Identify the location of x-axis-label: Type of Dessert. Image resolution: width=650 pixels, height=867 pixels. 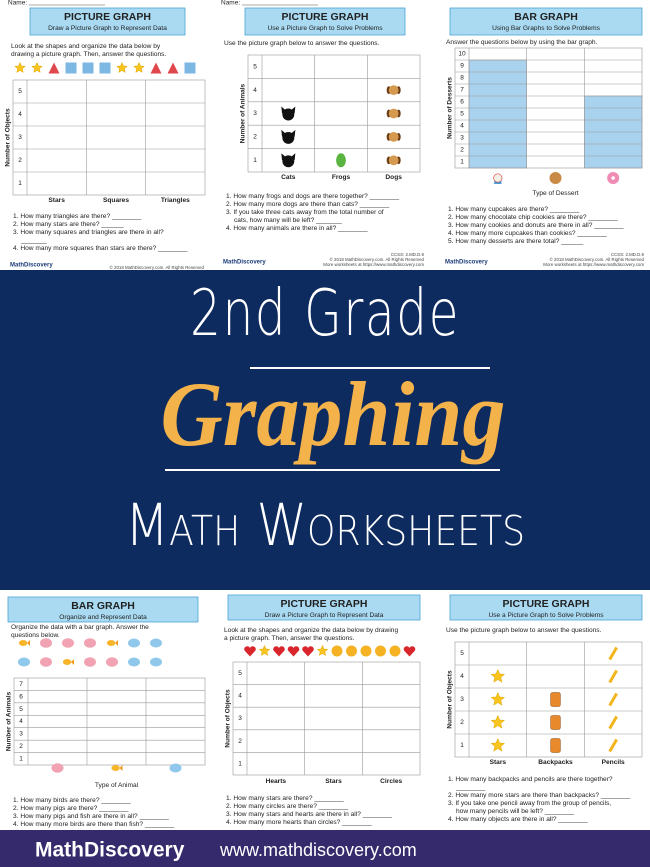
(555, 193).